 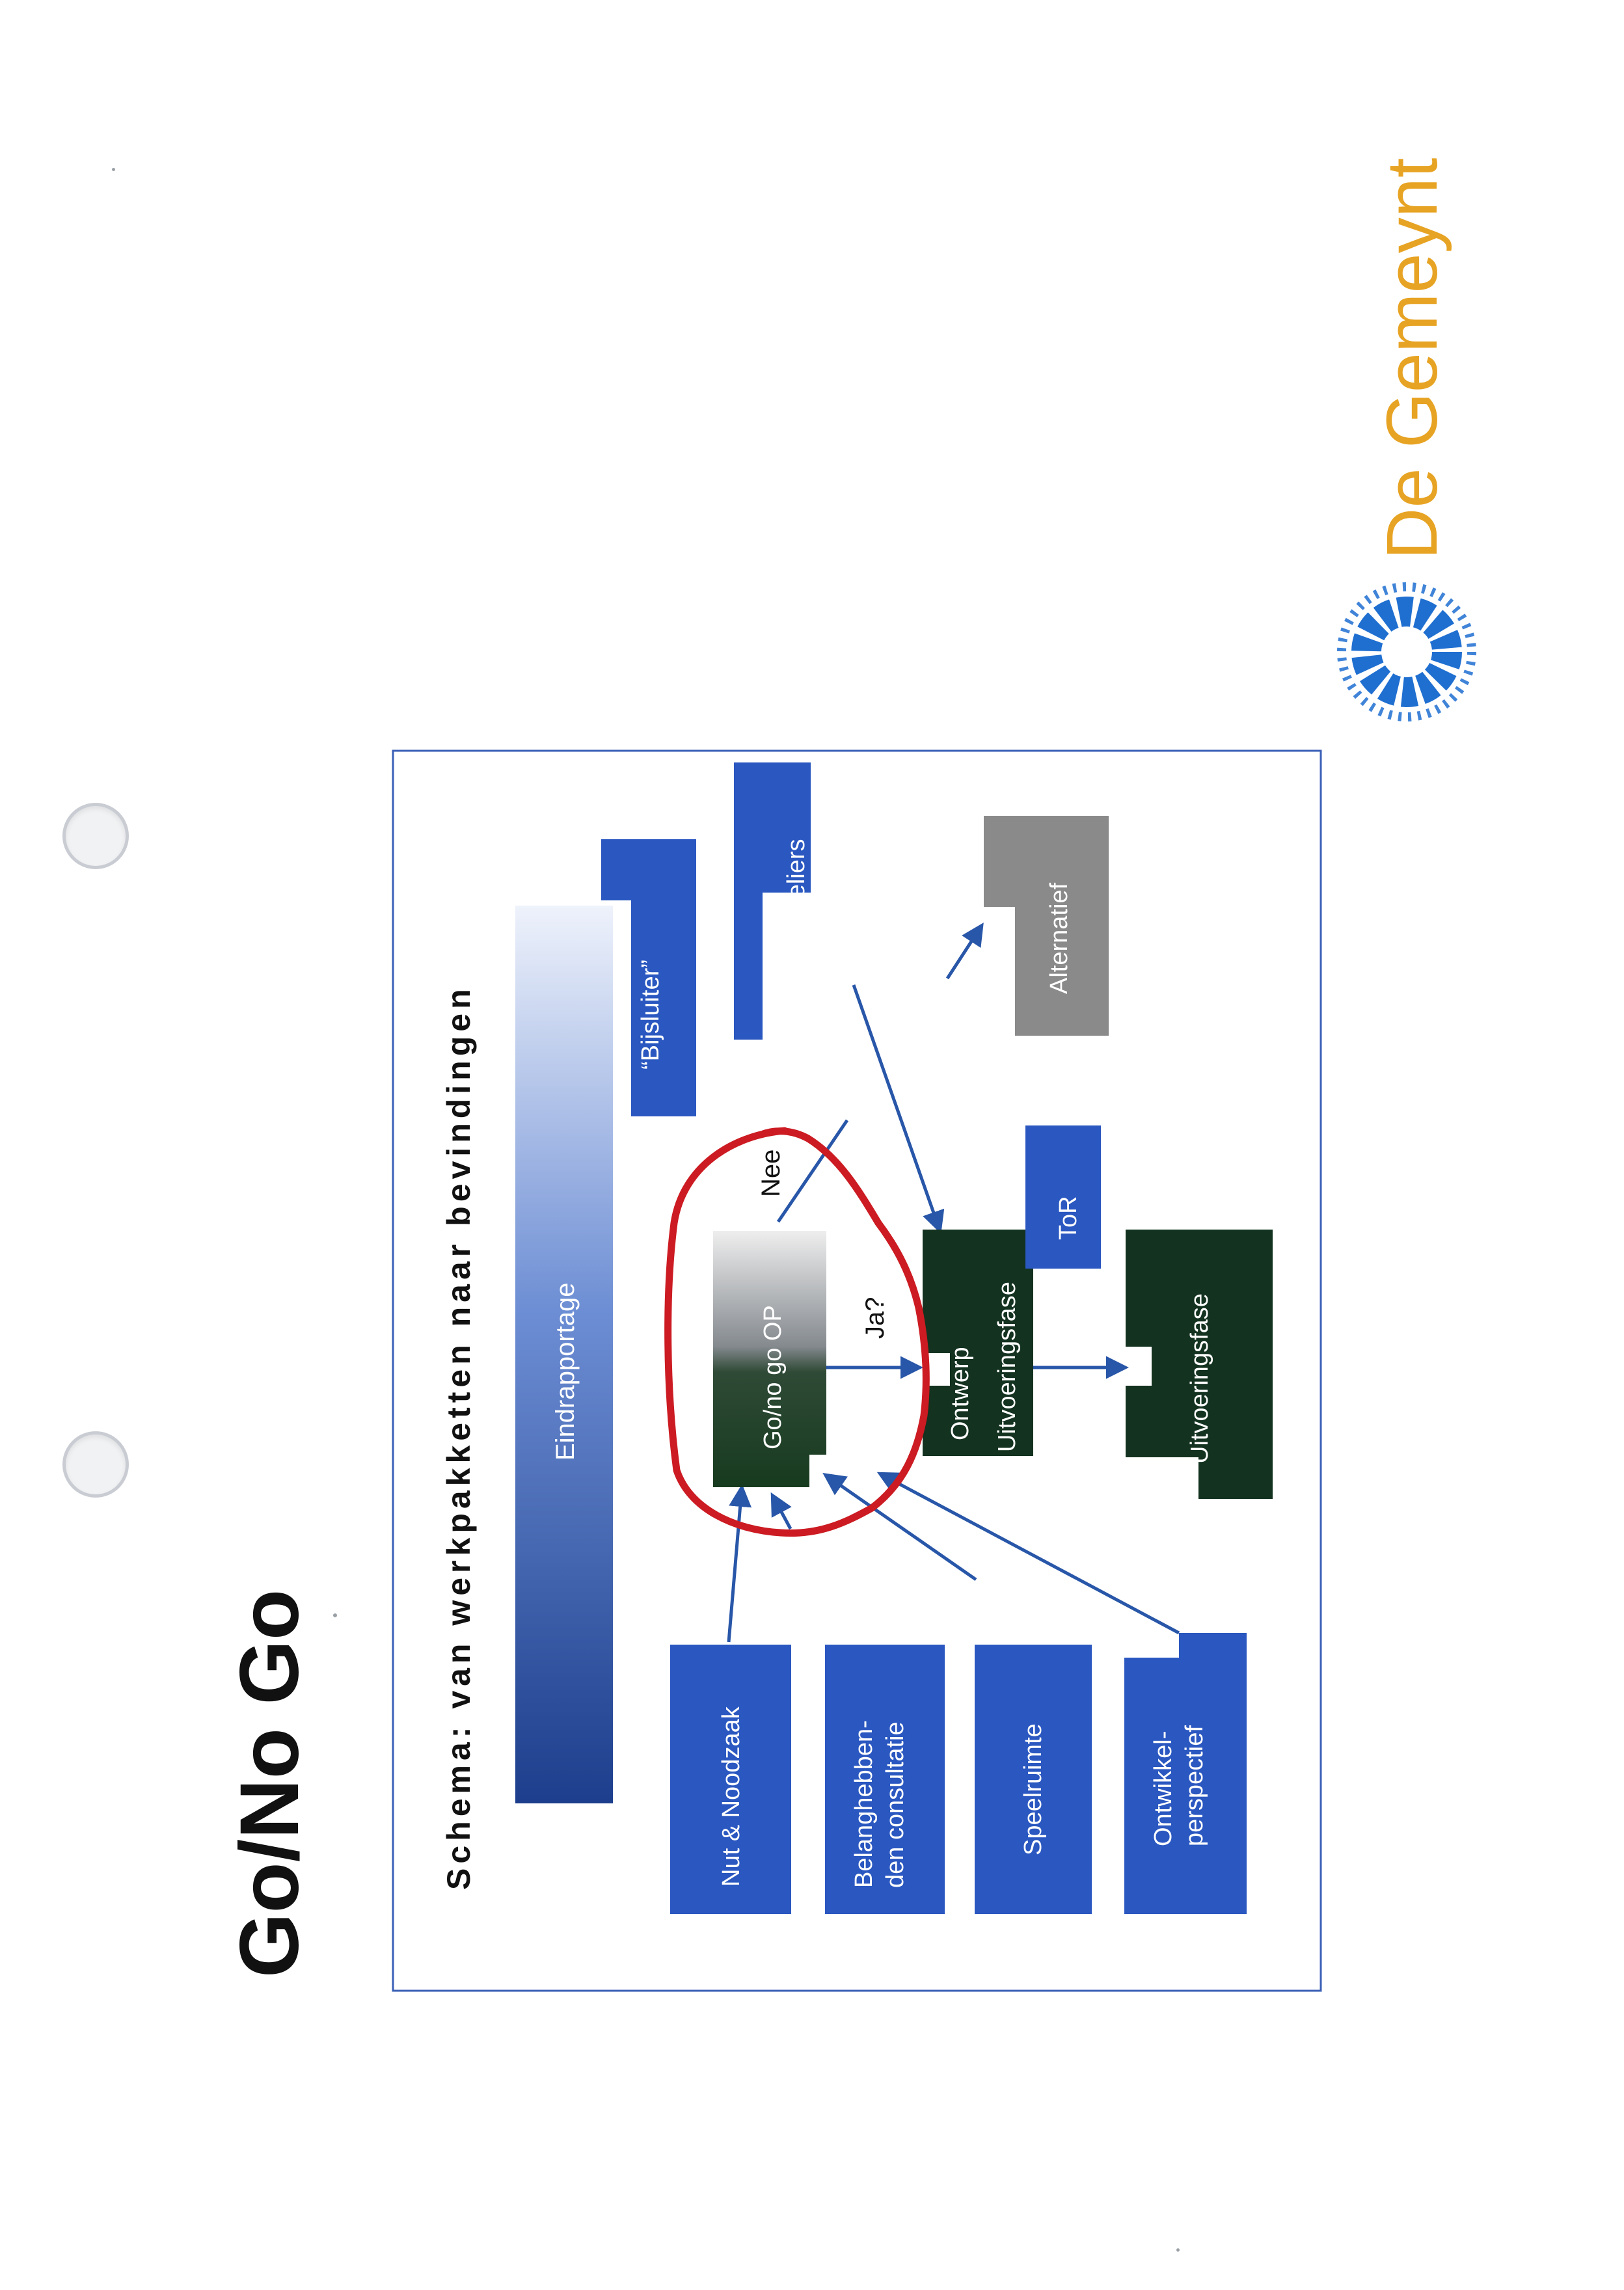 I want to click on arrow-speelruimte-to-gonogo, so click(x=899, y=1527).